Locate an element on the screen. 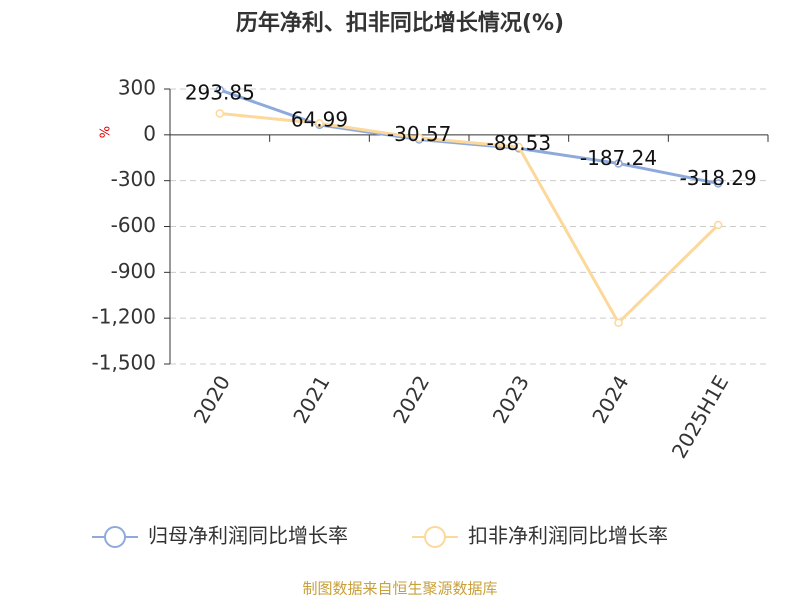 This screenshot has height=604, width=800. legend-item: 归母净利润同比增长率 is located at coordinates (220, 536).